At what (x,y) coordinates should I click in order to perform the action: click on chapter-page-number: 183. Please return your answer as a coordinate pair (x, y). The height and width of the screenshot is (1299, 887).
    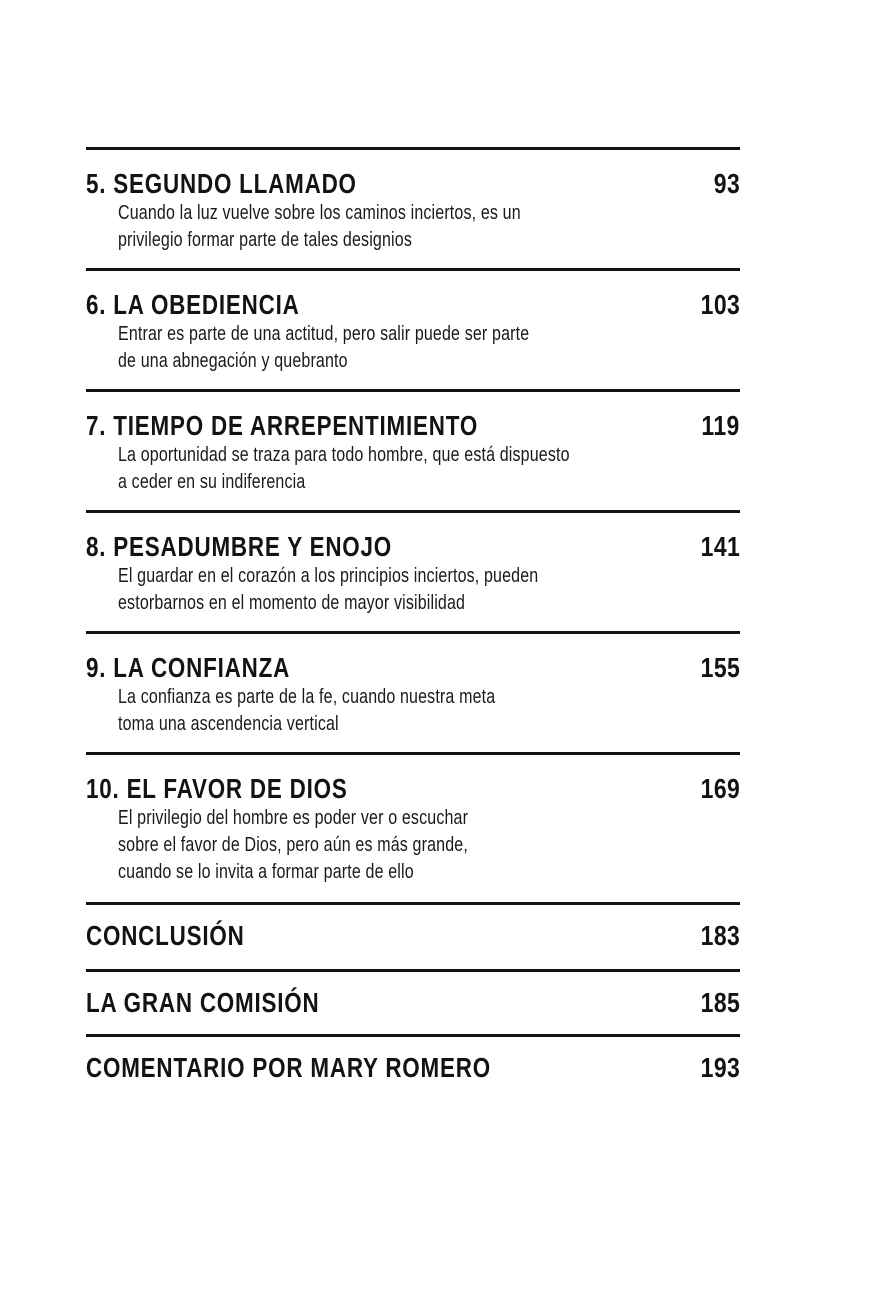
    Looking at the image, I should click on (720, 935).